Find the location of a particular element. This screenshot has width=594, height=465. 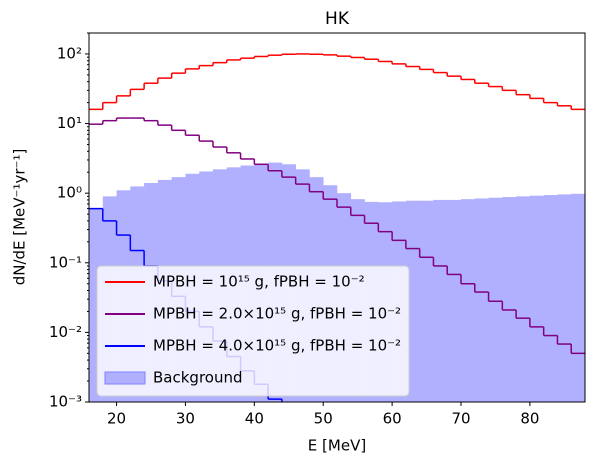

chart-title: HK is located at coordinates (337, 19).